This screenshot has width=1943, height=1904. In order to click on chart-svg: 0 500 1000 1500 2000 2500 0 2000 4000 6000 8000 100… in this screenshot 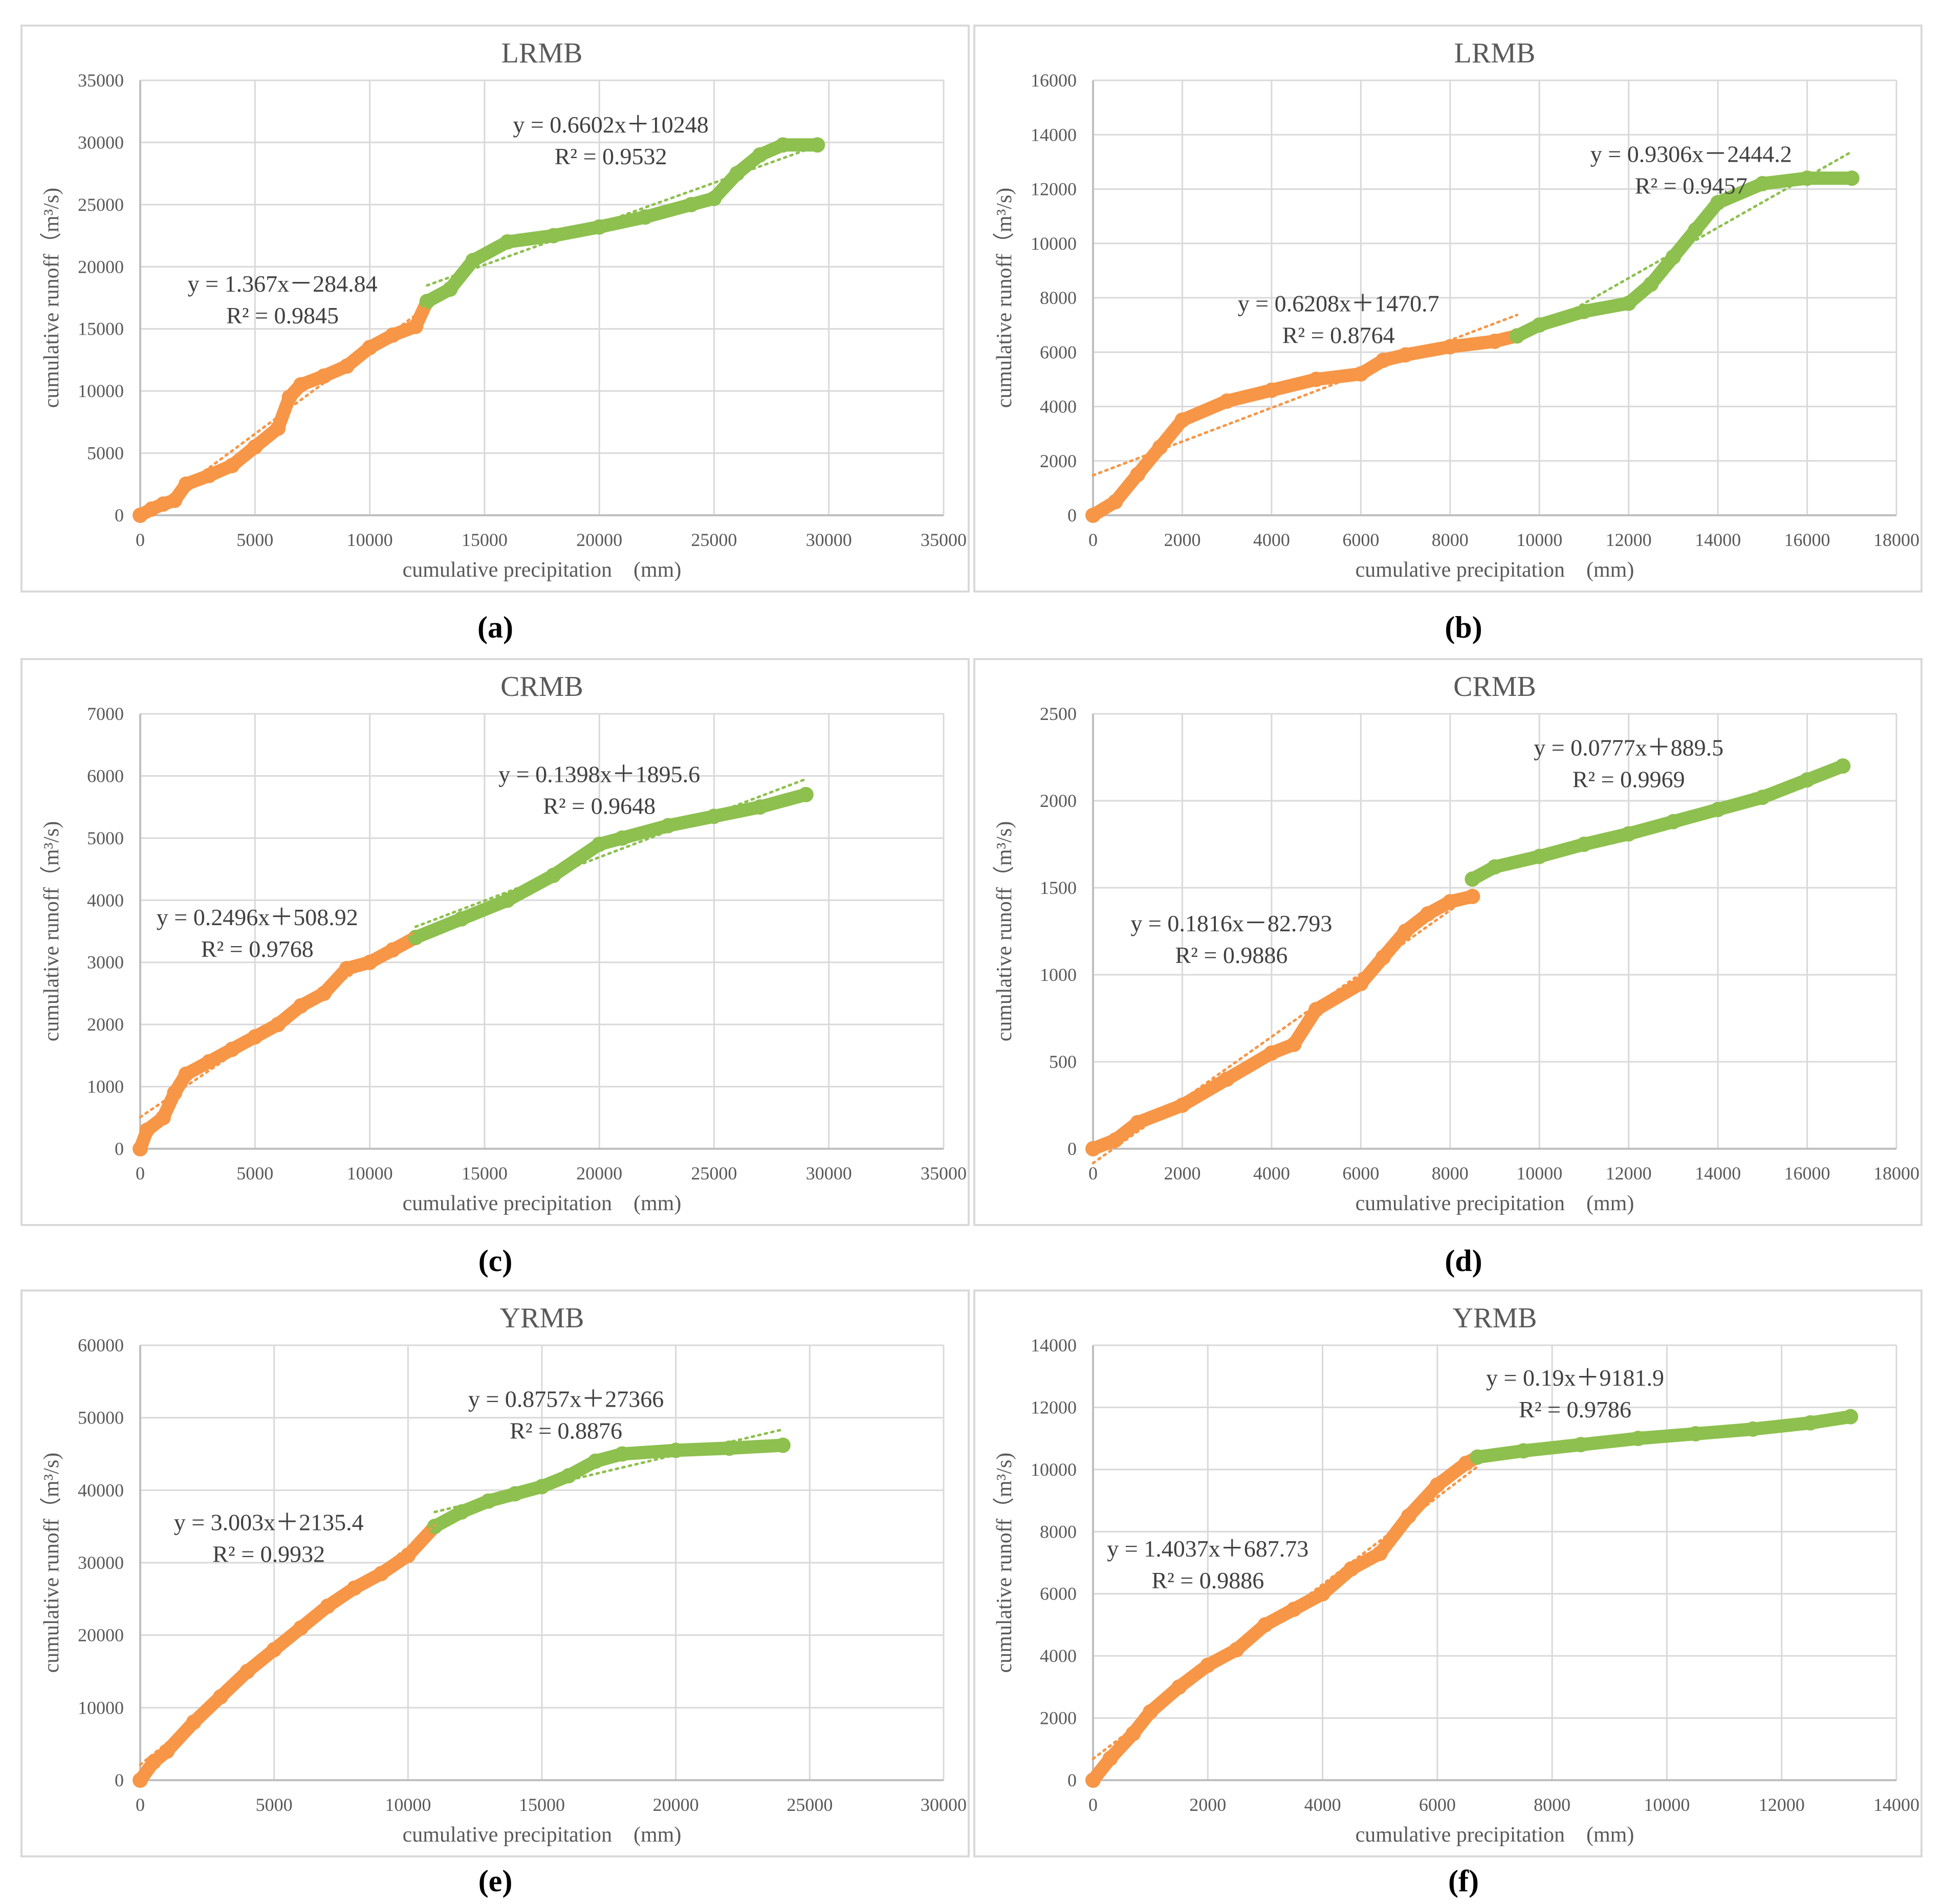, I will do `click(1456, 943)`.